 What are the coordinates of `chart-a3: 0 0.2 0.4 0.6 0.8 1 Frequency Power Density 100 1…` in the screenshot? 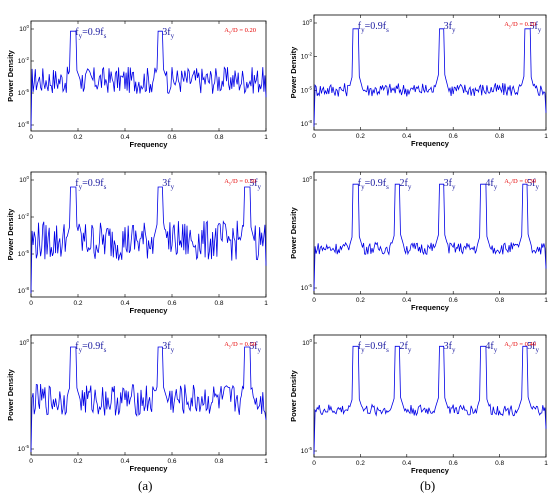 It's located at (137, 403).